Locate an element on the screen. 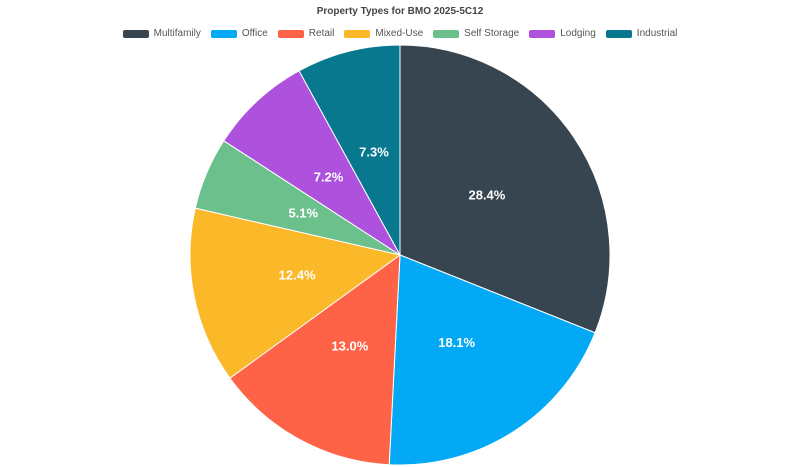 The width and height of the screenshot is (800, 467). pie-slice-industrial is located at coordinates (349, 150).